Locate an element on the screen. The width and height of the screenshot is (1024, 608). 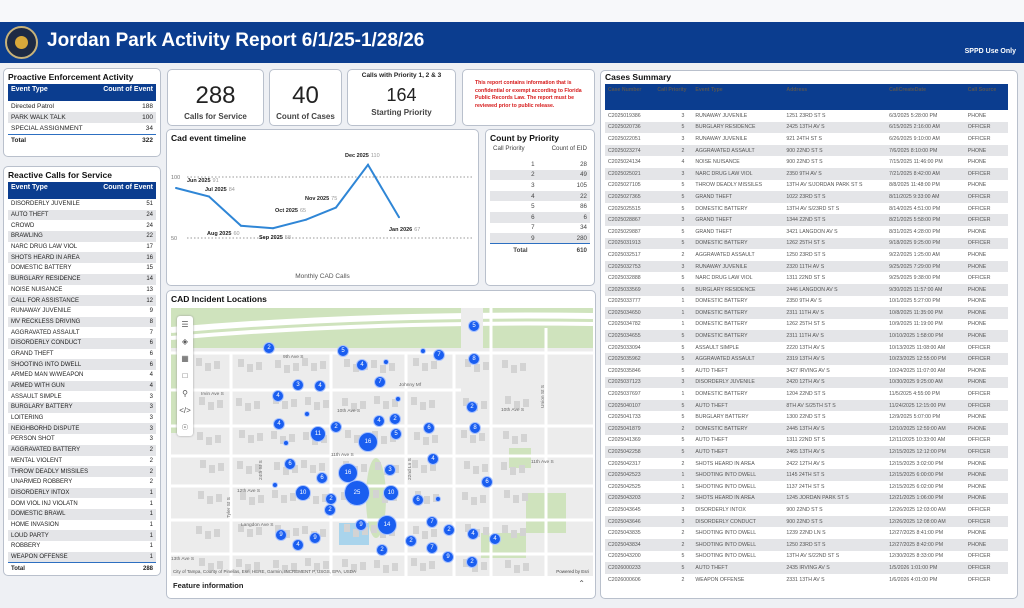
embed-code-icon: </> is located at coordinates (185, 410).